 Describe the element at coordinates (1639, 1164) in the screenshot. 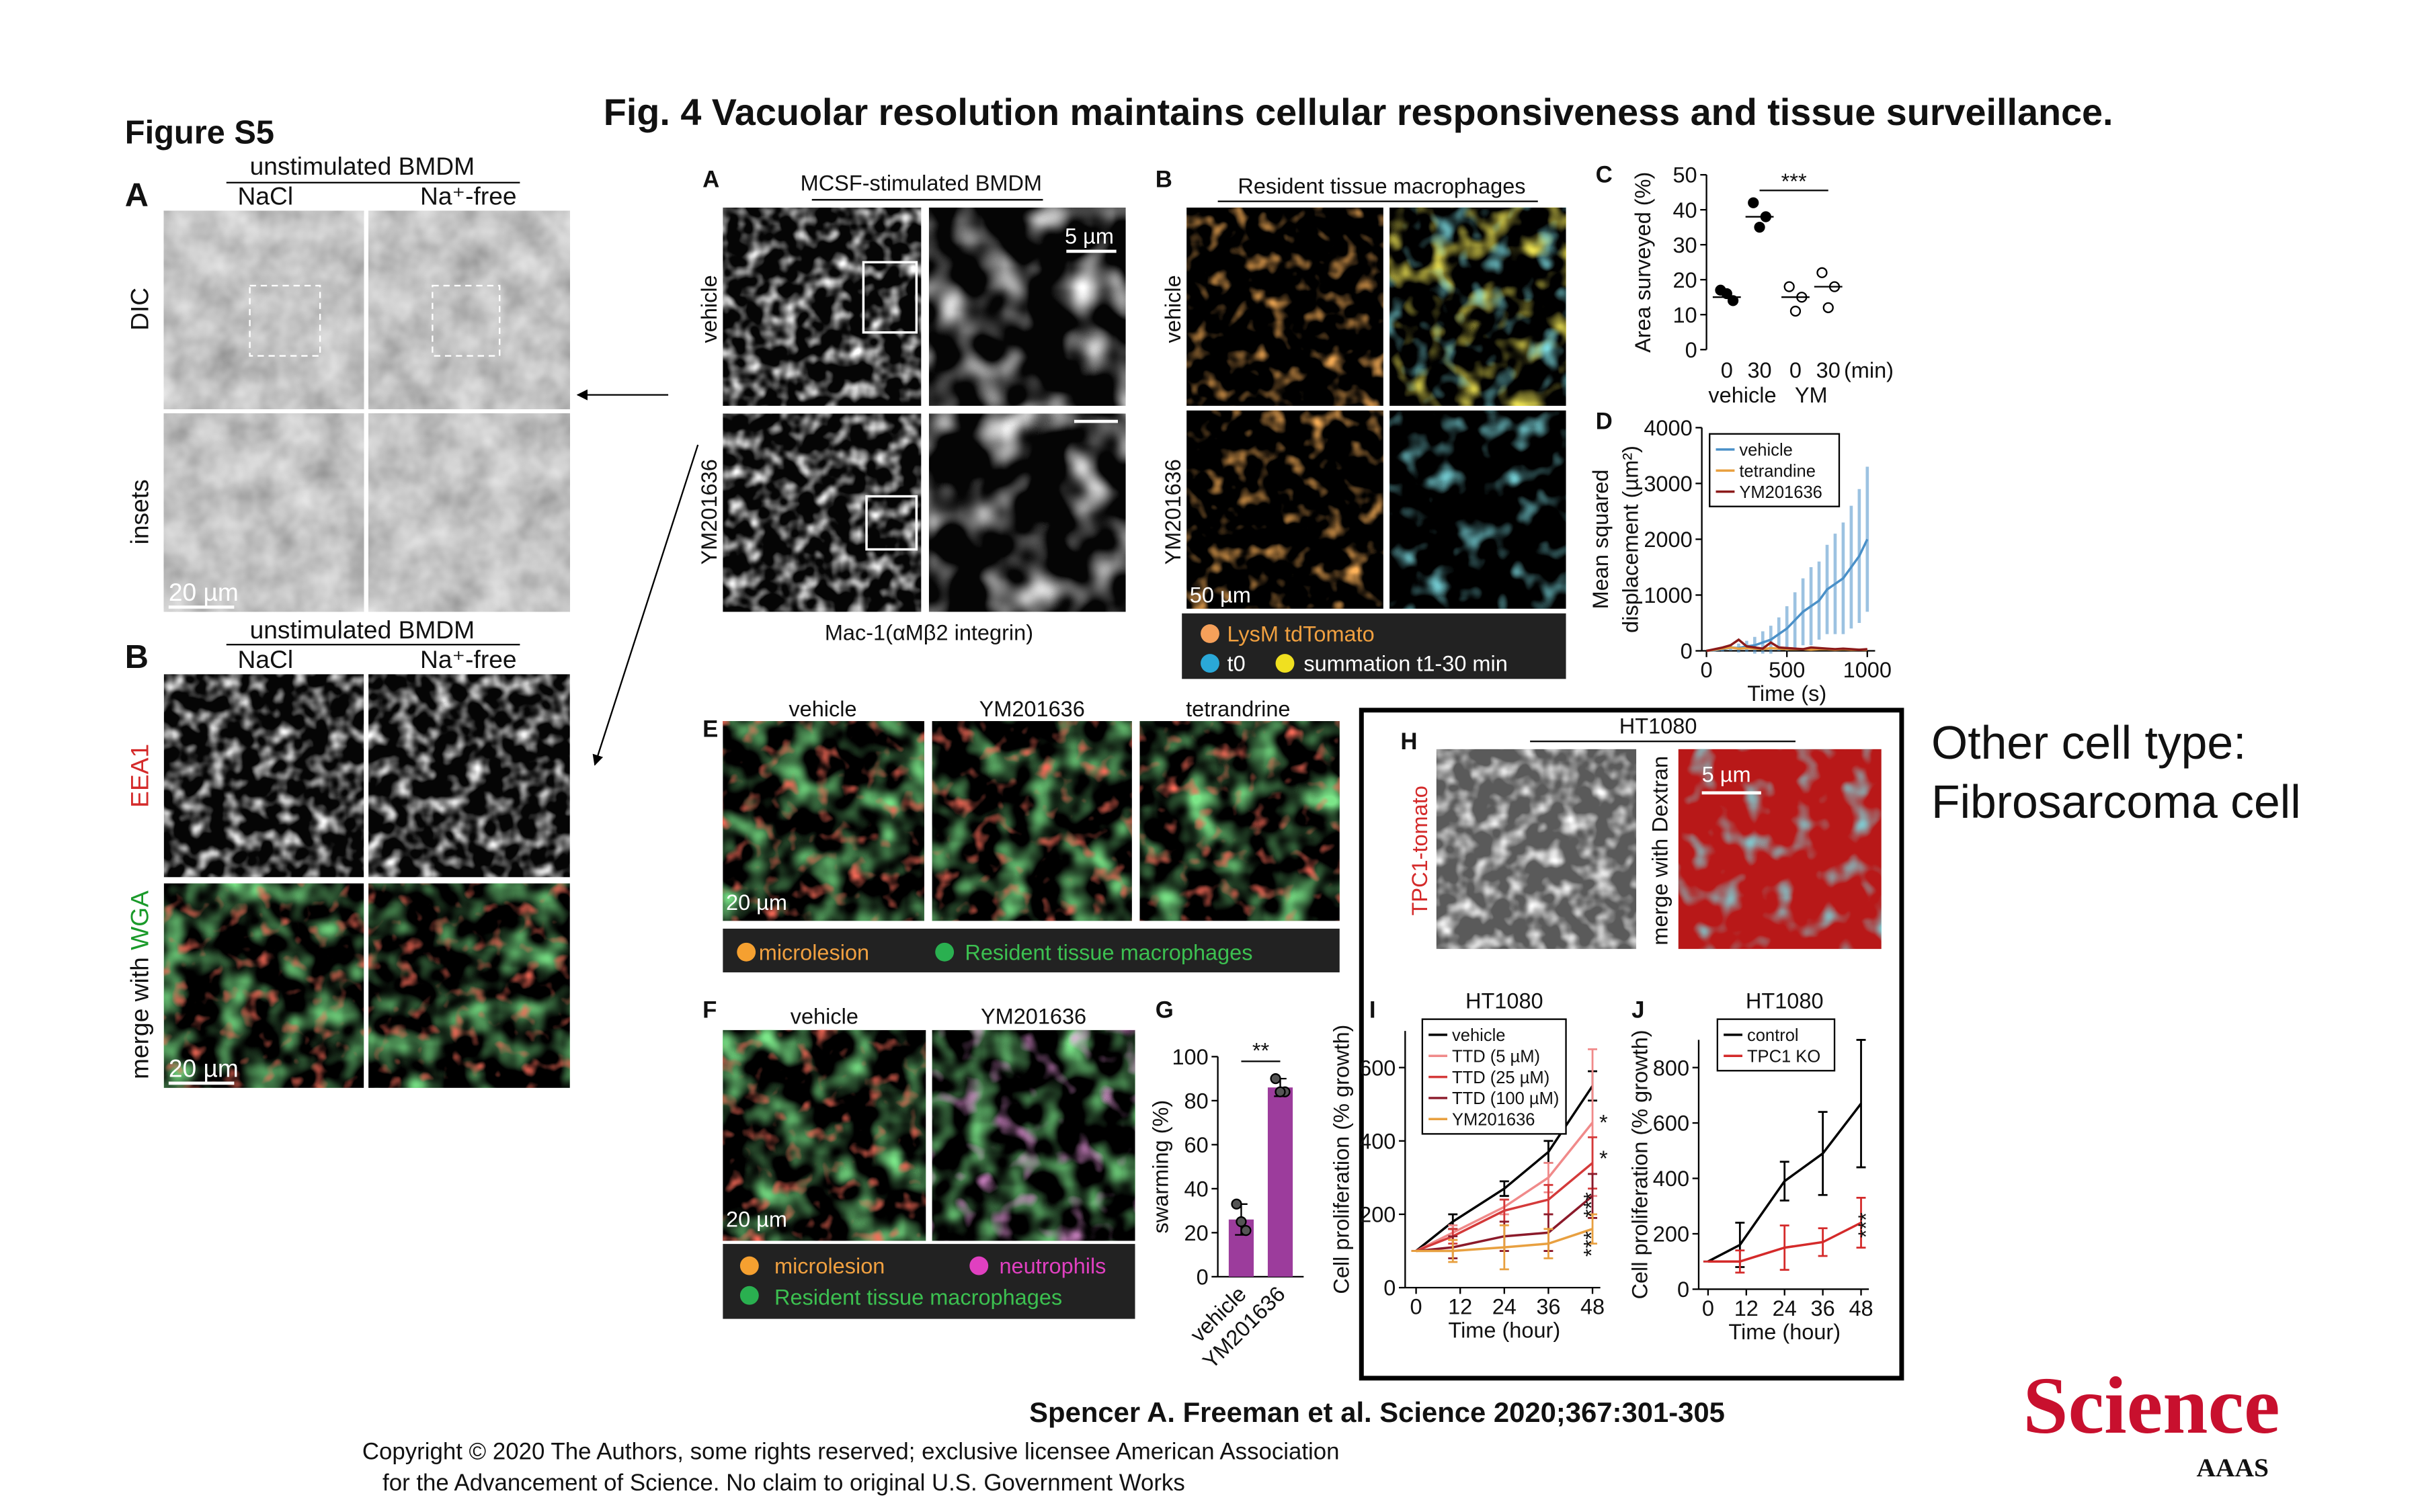

I see `y-axis-label: Cell proliferation (% growth)` at that location.